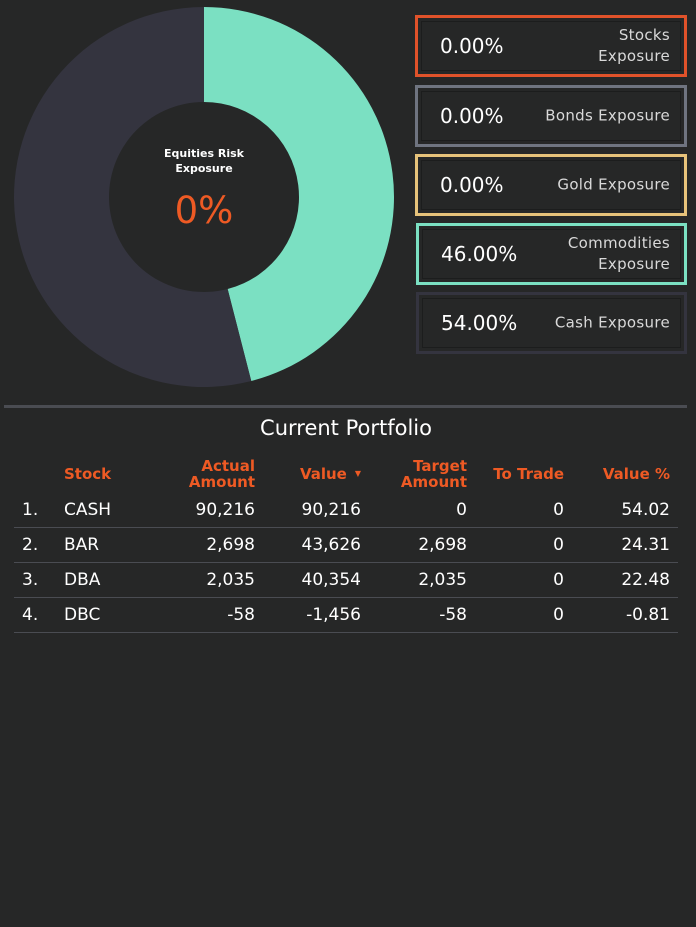 Image resolution: width=696 pixels, height=927 pixels. I want to click on header-to-trade: To Trade, so click(528, 474).